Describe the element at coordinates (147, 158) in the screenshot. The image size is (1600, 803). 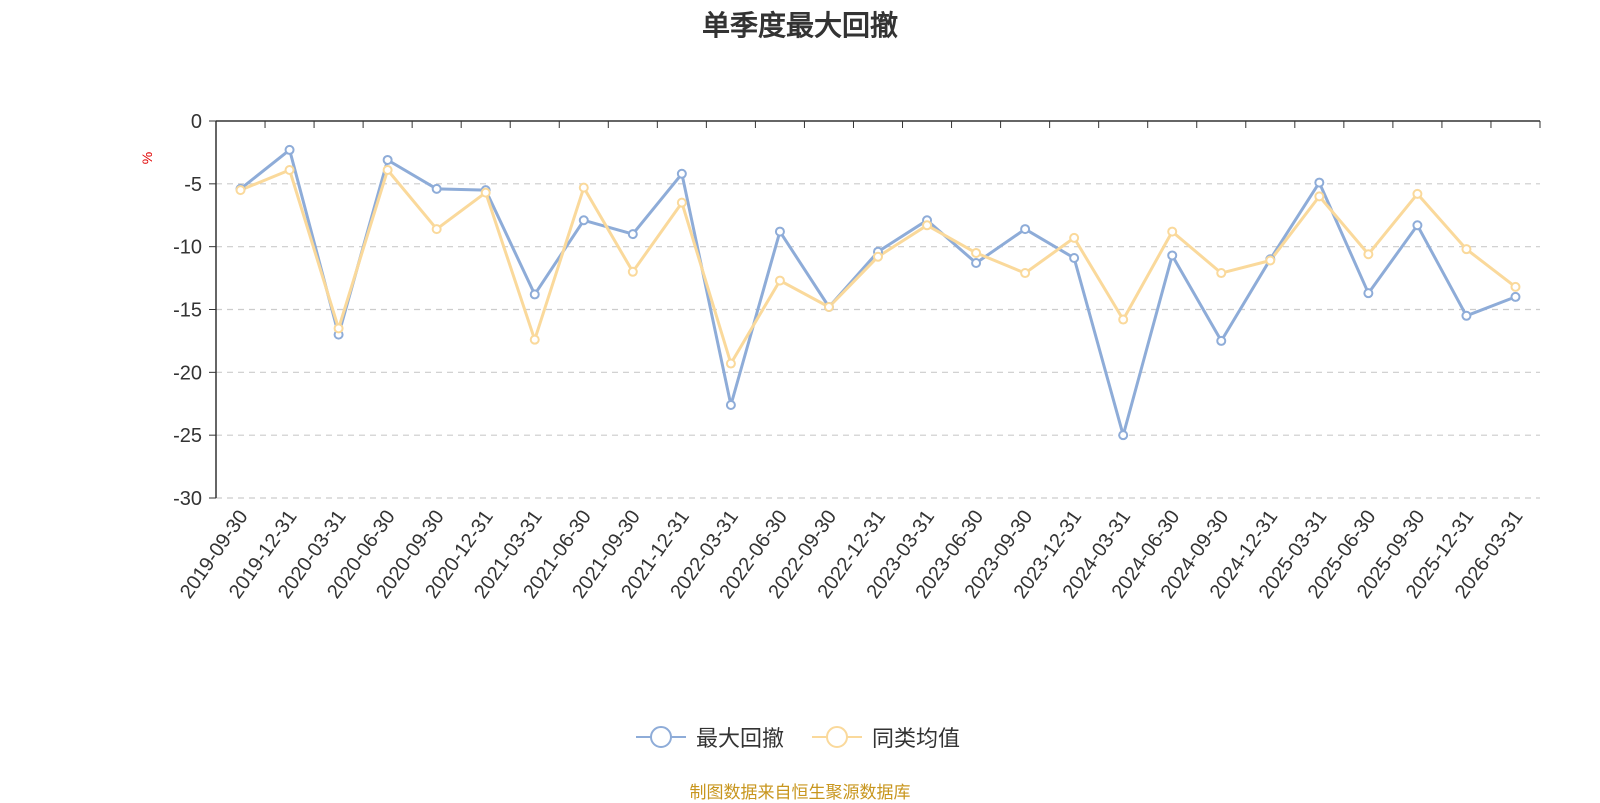
I see `y-axis-label: %` at that location.